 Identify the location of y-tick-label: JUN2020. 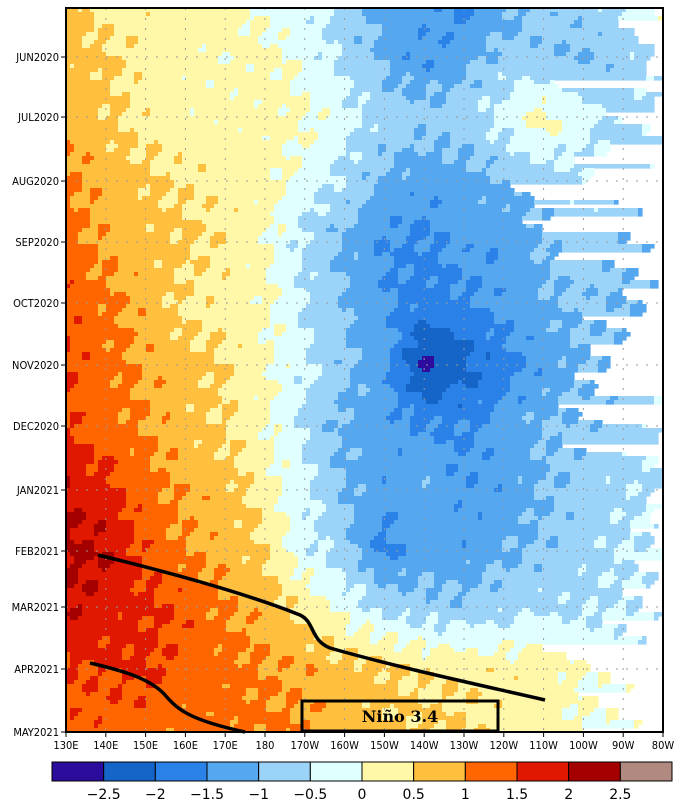
(37, 57).